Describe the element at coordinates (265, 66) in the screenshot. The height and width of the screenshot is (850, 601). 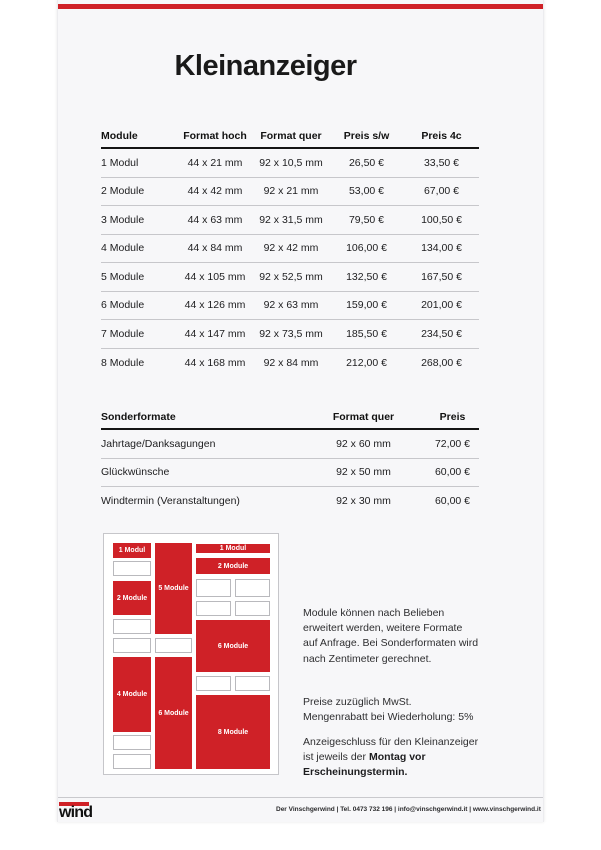
I see `page-title: Kleinanzeiger` at that location.